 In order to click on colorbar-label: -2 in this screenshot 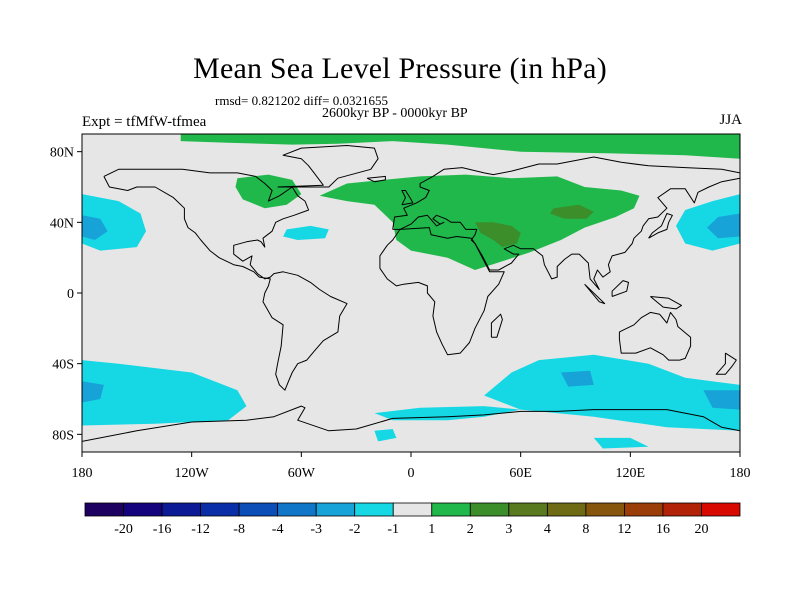, I will do `click(355, 529)`.